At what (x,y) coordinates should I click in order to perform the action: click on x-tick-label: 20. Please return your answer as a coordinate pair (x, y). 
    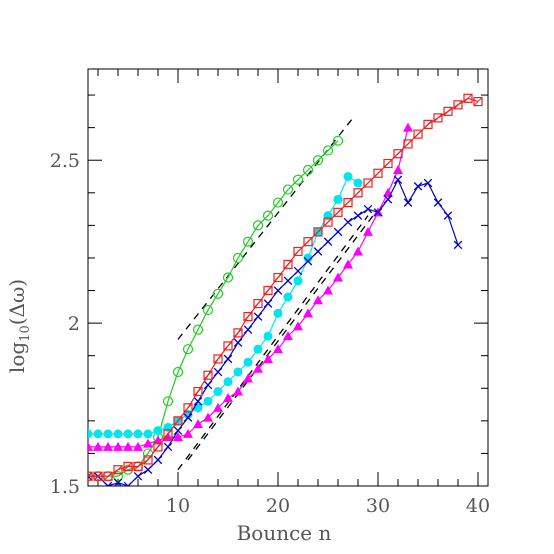
    Looking at the image, I should click on (278, 506).